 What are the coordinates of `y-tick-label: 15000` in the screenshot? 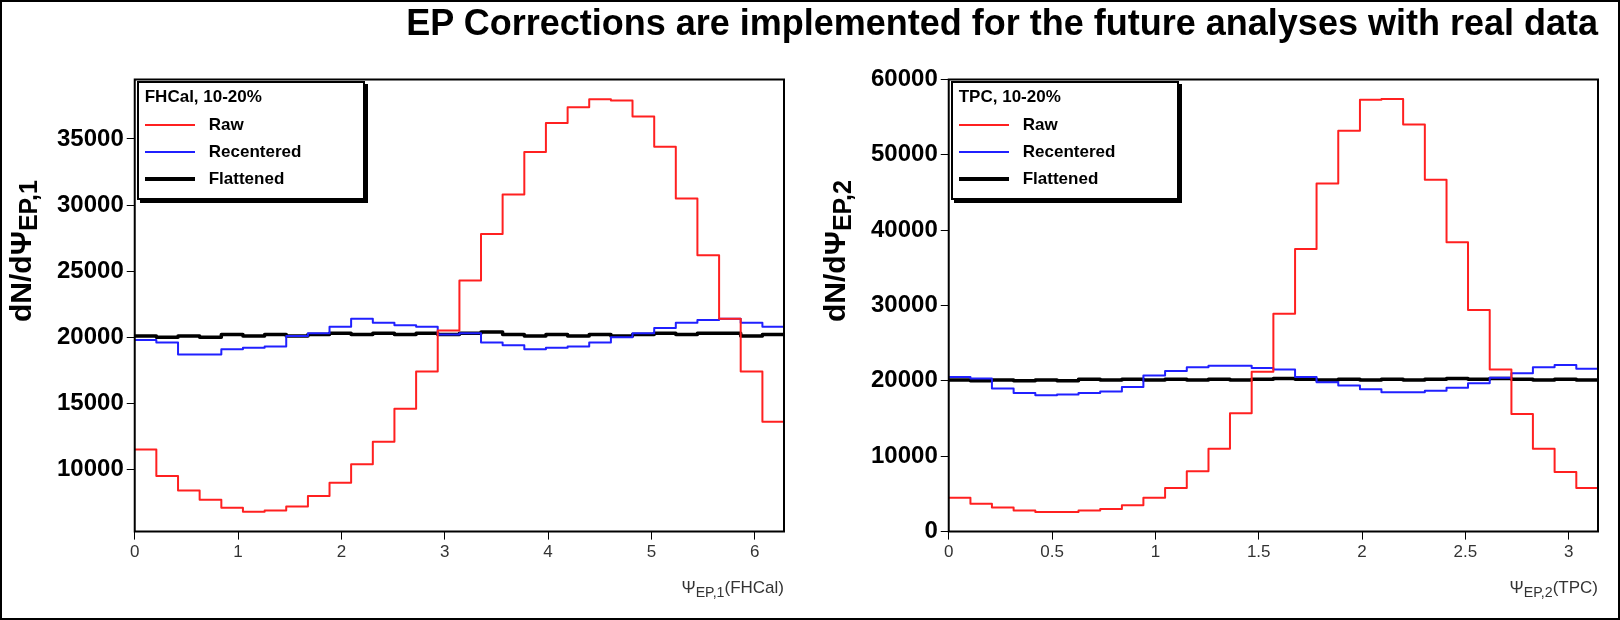 It's located at (90, 401).